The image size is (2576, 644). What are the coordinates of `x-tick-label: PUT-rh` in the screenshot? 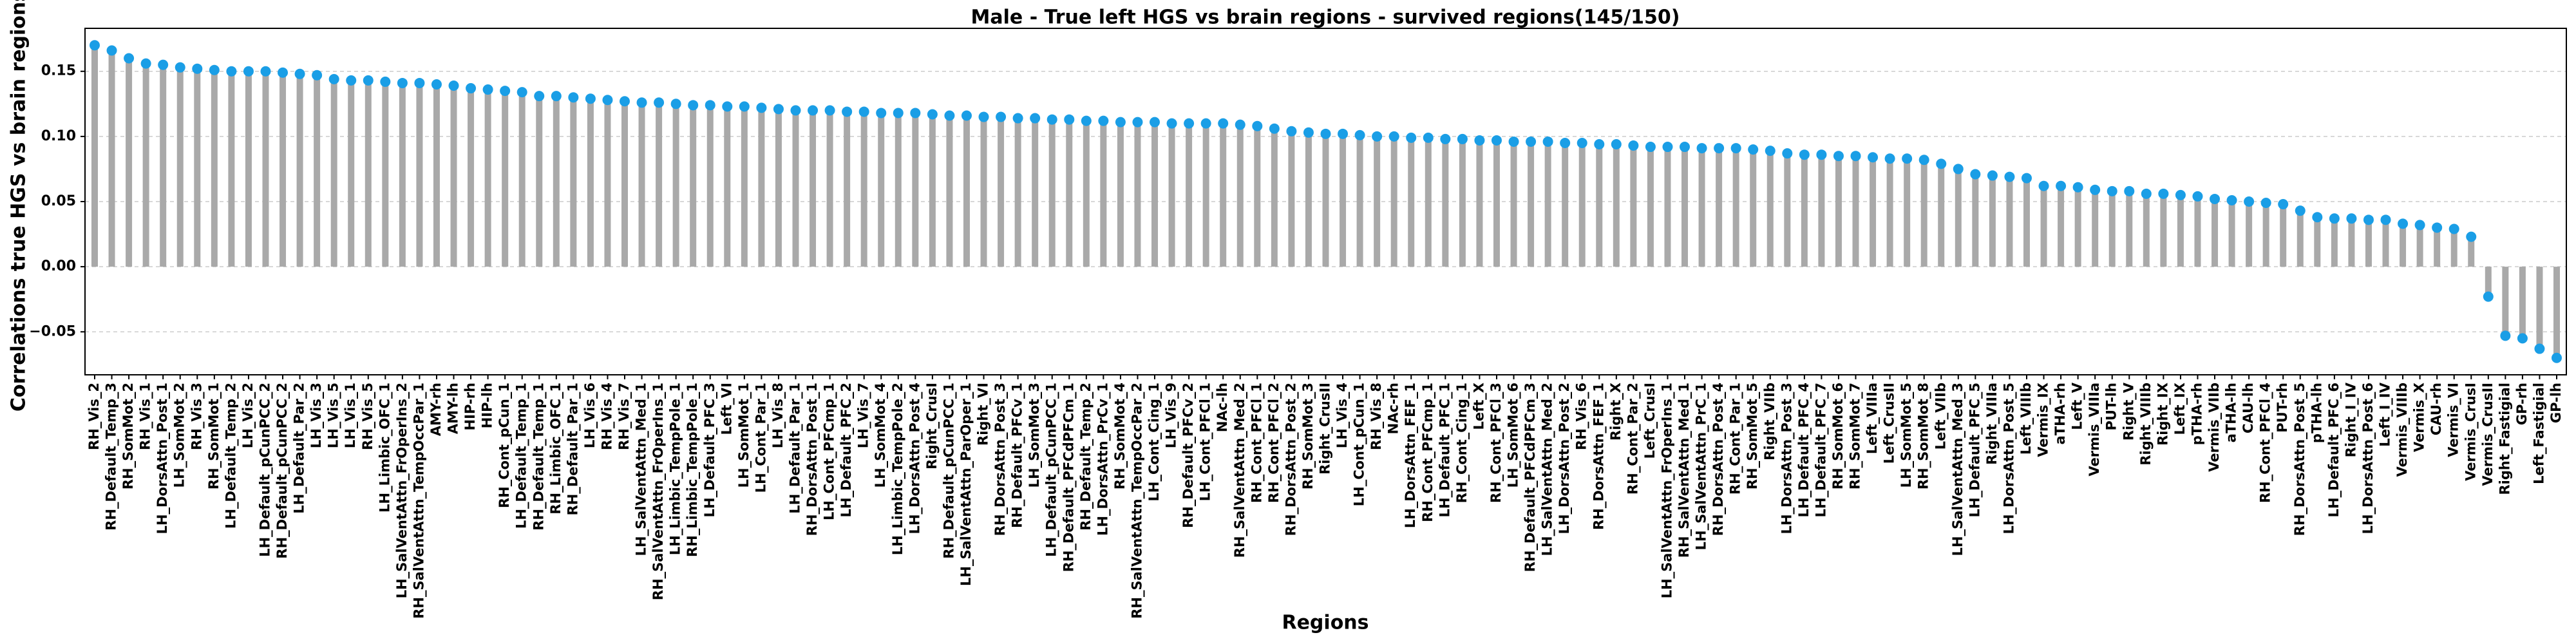 It's located at (2282, 408).